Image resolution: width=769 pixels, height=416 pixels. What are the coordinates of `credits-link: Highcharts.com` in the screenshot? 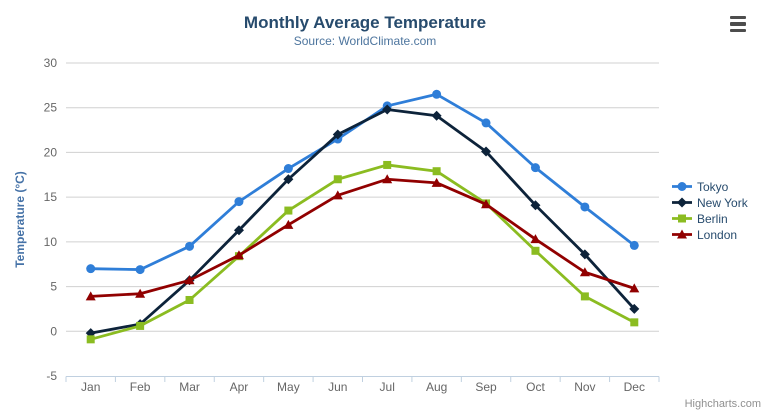 It's located at (722, 404).